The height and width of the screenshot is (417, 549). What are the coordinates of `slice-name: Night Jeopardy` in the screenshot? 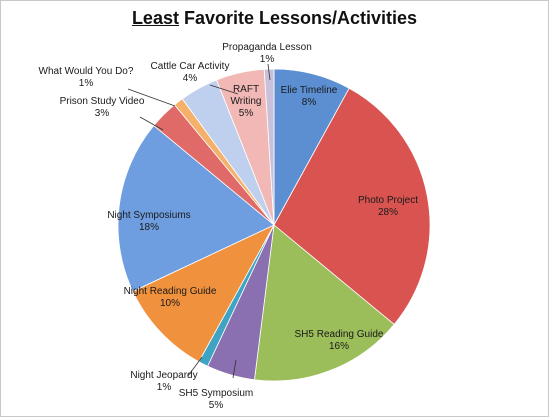 It's located at (163, 375).